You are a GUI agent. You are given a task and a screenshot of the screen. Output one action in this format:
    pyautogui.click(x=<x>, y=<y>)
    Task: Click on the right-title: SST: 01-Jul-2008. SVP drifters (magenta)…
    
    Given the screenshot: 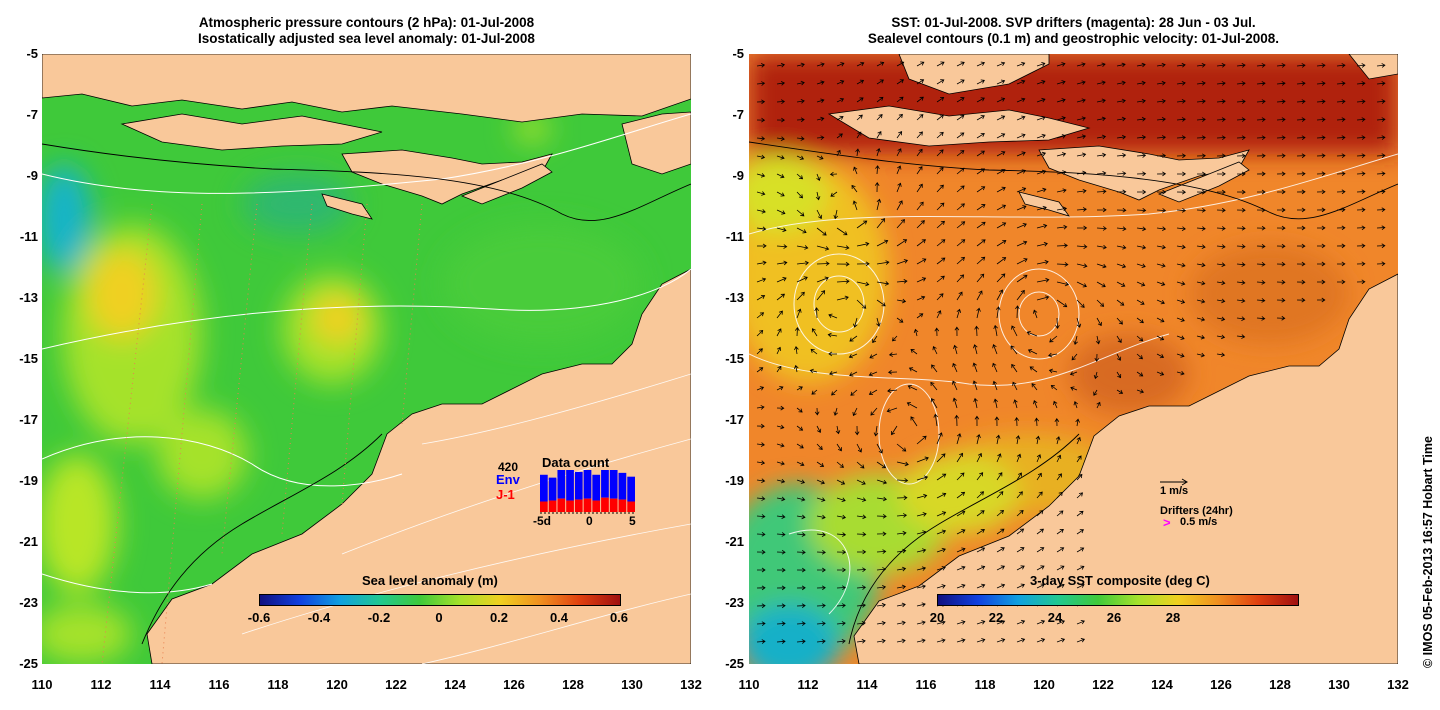 What is the action you would take?
    pyautogui.click(x=1073, y=31)
    